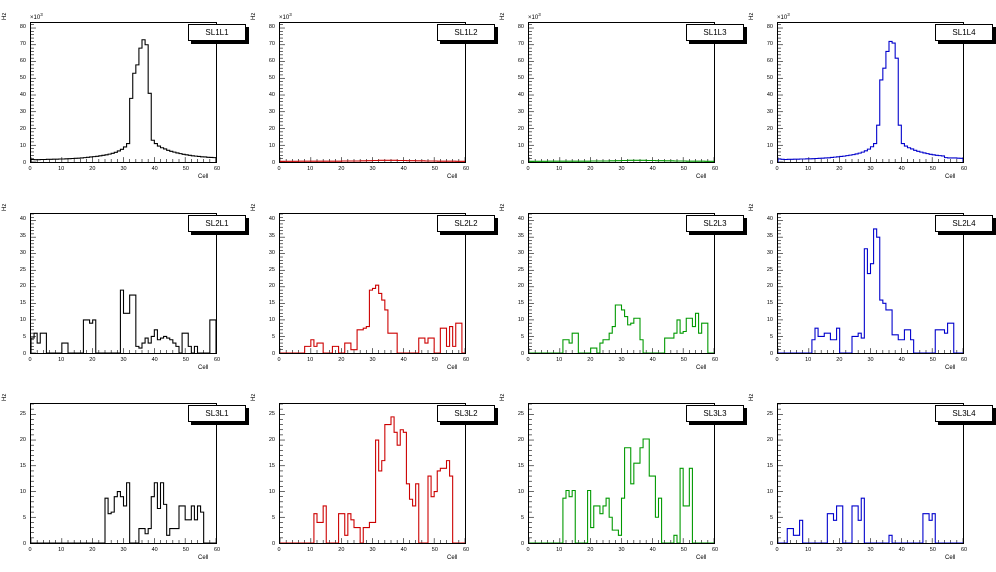 This screenshot has height=572, width=996. Describe the element at coordinates (217, 414) in the screenshot. I see `legend-label: SL3L1` at that location.